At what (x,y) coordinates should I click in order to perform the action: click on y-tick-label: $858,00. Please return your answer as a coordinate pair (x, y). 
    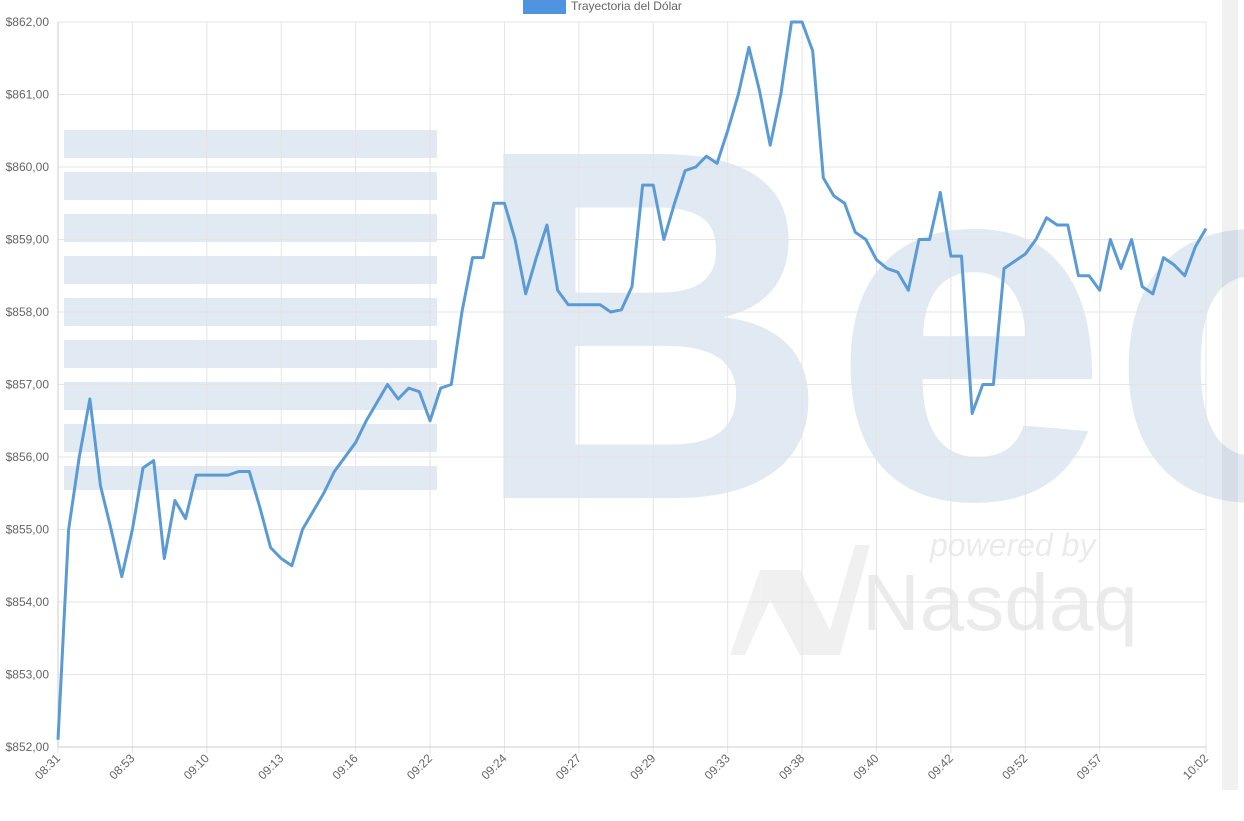
    Looking at the image, I should click on (28, 312).